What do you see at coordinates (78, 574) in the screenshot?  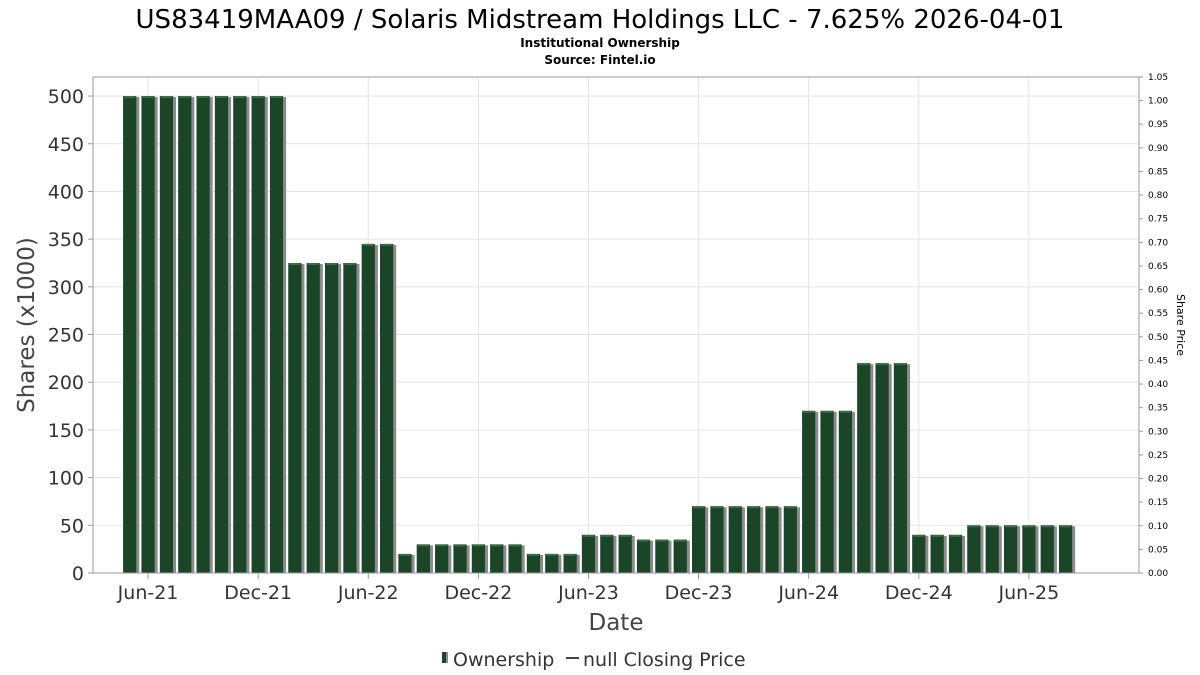 I see `y-tick-label: 0` at bounding box center [78, 574].